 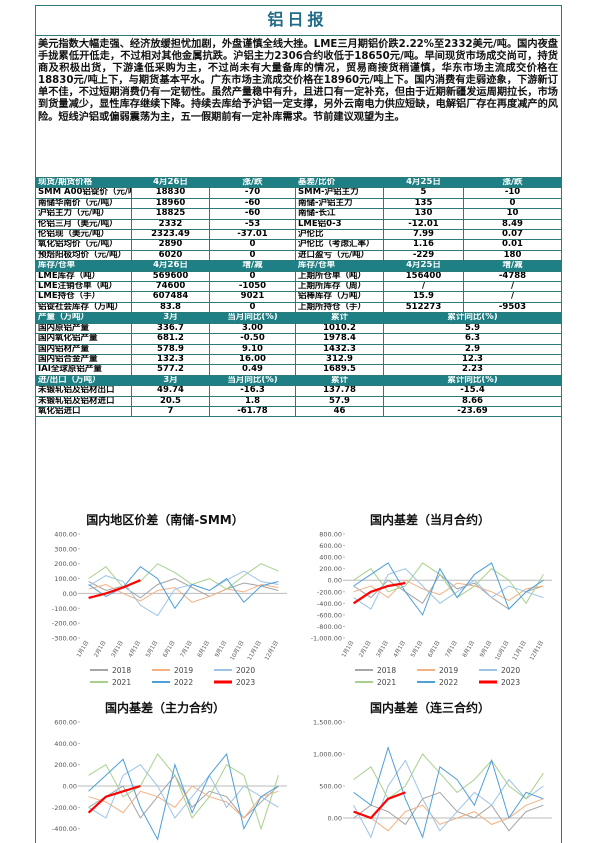 What do you see at coordinates (298, 349) in the screenshot?
I see `table-row: 国内铝材产量 578.9 9.10 1432.3 2.9` at bounding box center [298, 349].